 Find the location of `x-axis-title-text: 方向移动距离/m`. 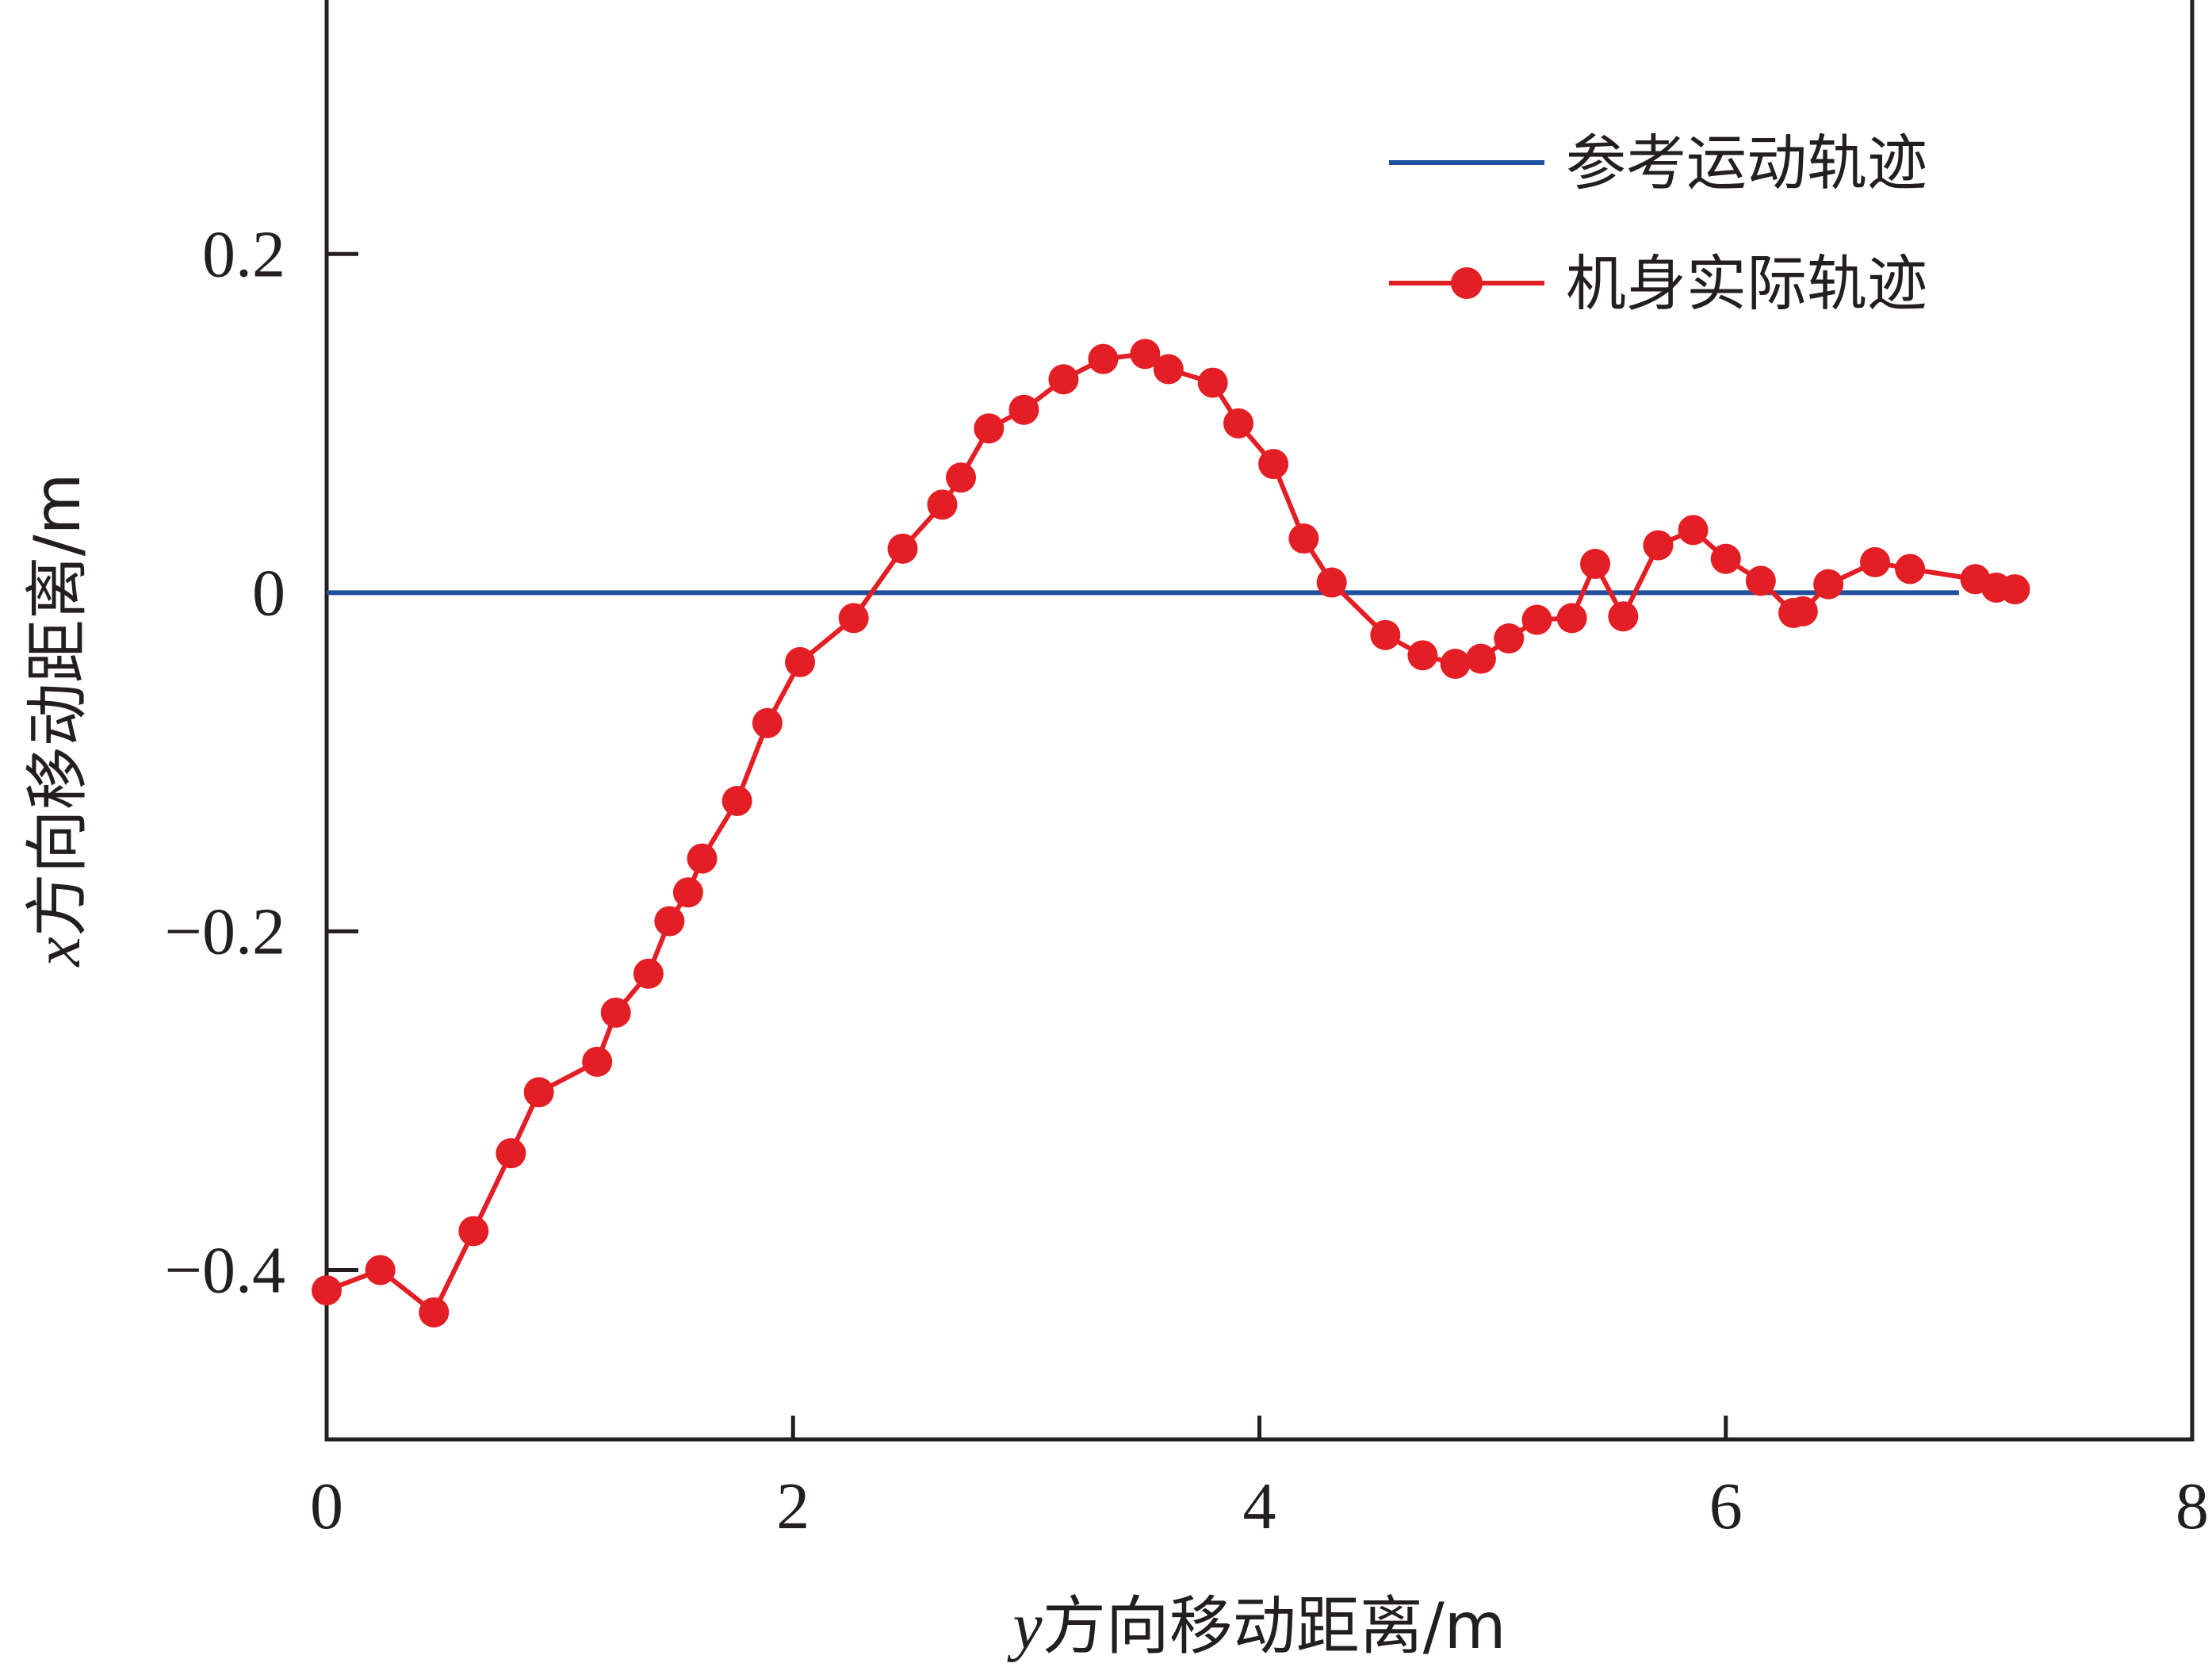

x-axis-title-text: 方向移动距离/m is located at coordinates (1274, 1626).